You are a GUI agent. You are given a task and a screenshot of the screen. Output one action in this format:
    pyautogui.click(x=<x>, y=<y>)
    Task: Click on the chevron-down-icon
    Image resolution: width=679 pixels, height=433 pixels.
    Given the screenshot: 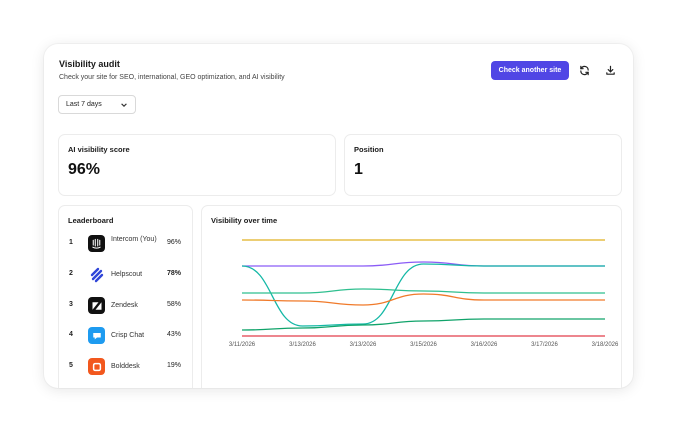 What is the action you would take?
    pyautogui.click(x=124, y=105)
    